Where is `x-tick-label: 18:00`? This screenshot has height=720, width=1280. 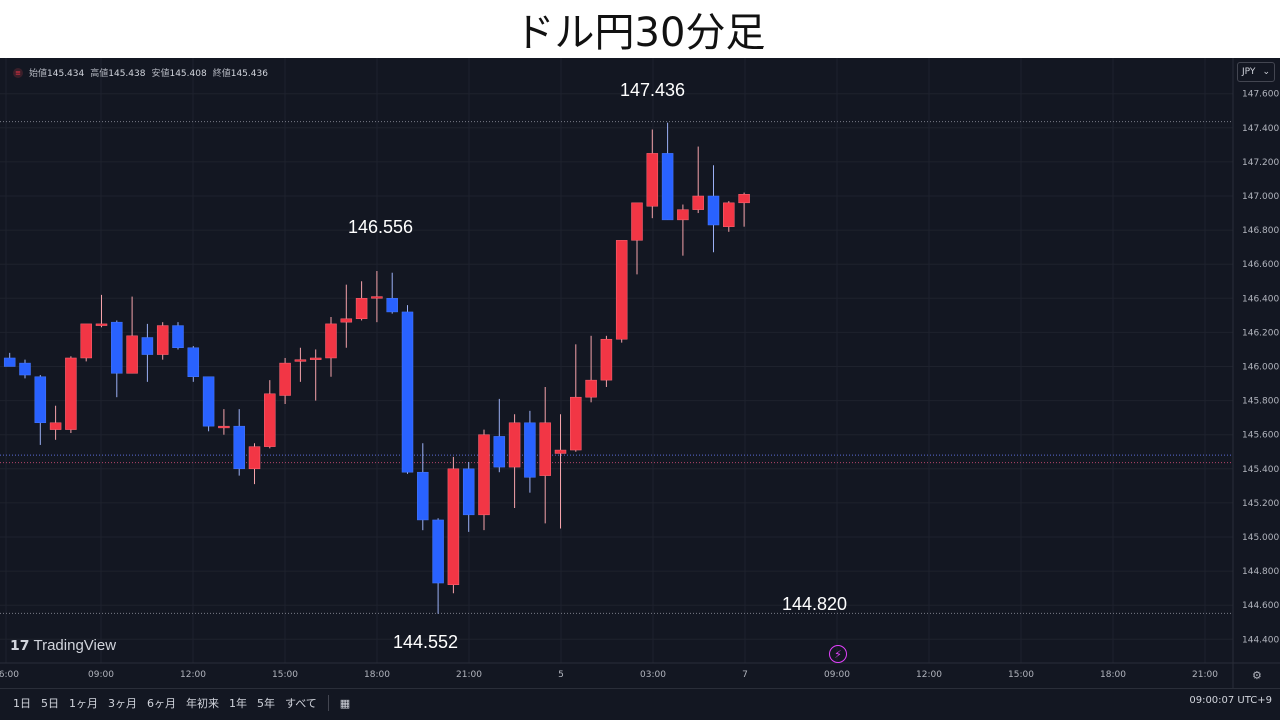
x-tick-label: 18:00 is located at coordinates (377, 675).